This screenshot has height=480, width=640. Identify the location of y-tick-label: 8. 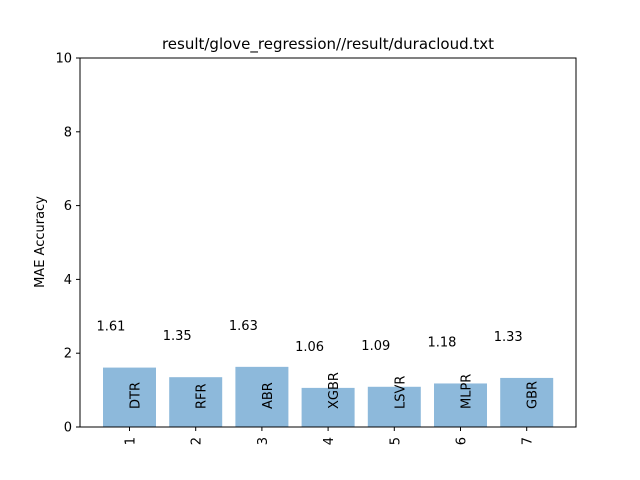
(68, 132).